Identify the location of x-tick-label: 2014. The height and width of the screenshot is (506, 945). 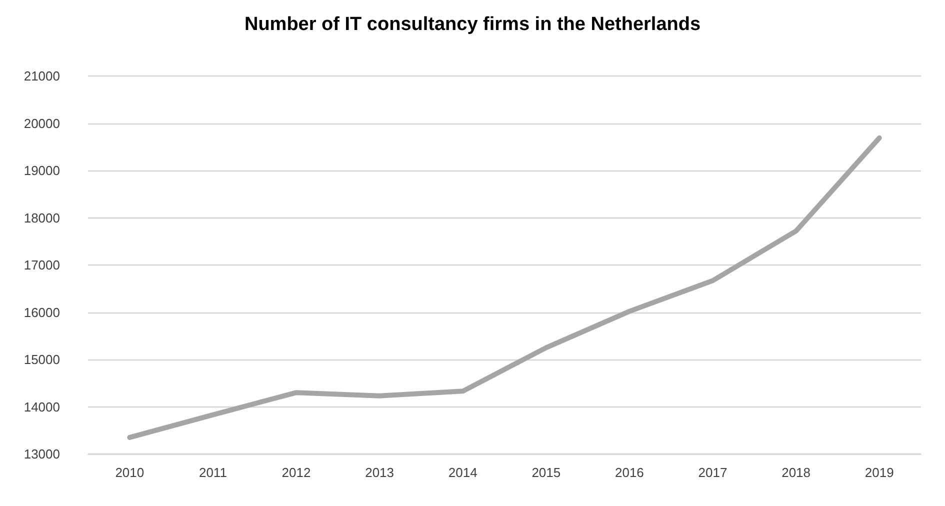
(463, 472).